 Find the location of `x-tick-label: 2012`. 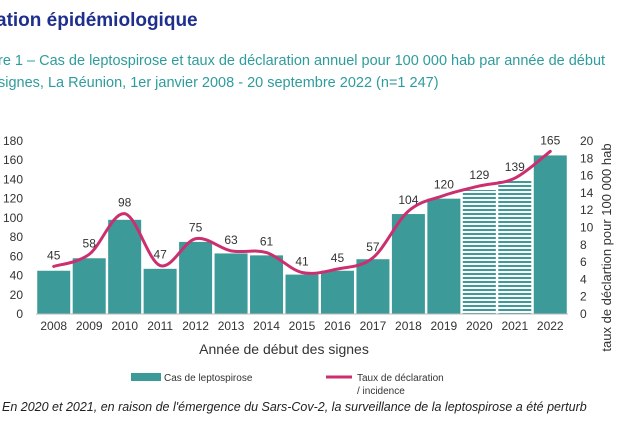

x-tick-label: 2012 is located at coordinates (195, 326).